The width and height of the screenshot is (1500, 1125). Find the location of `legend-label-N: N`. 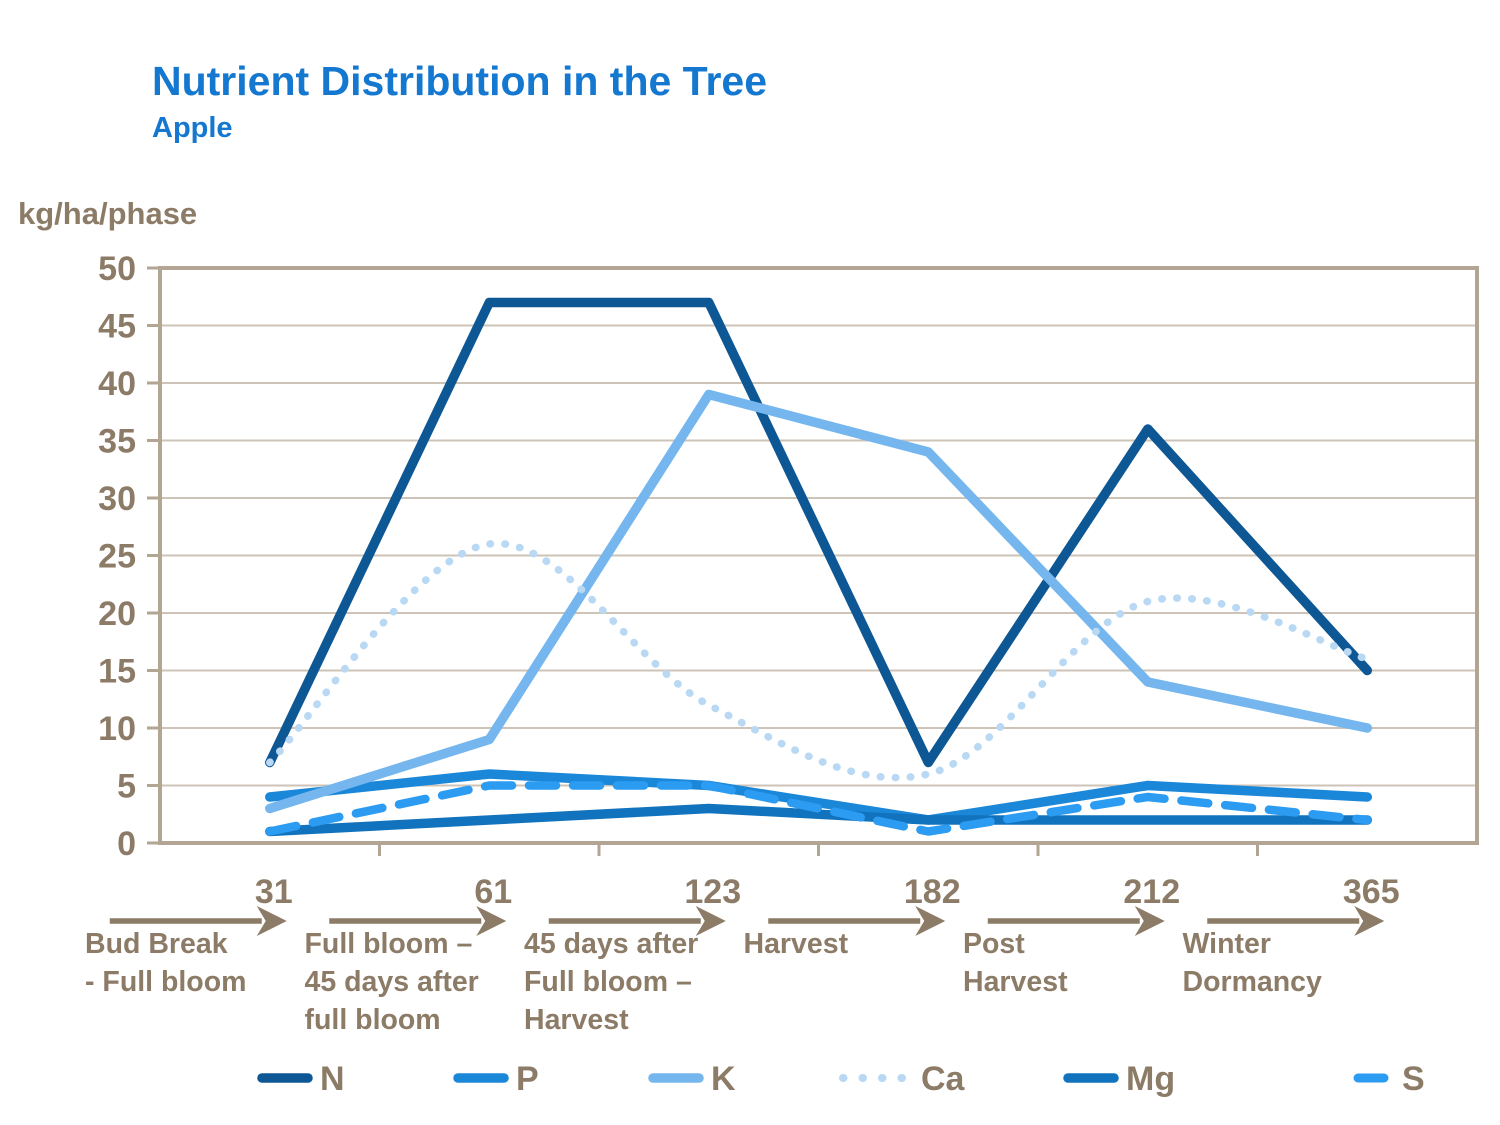

legend-label-N: N is located at coordinates (332, 1079).